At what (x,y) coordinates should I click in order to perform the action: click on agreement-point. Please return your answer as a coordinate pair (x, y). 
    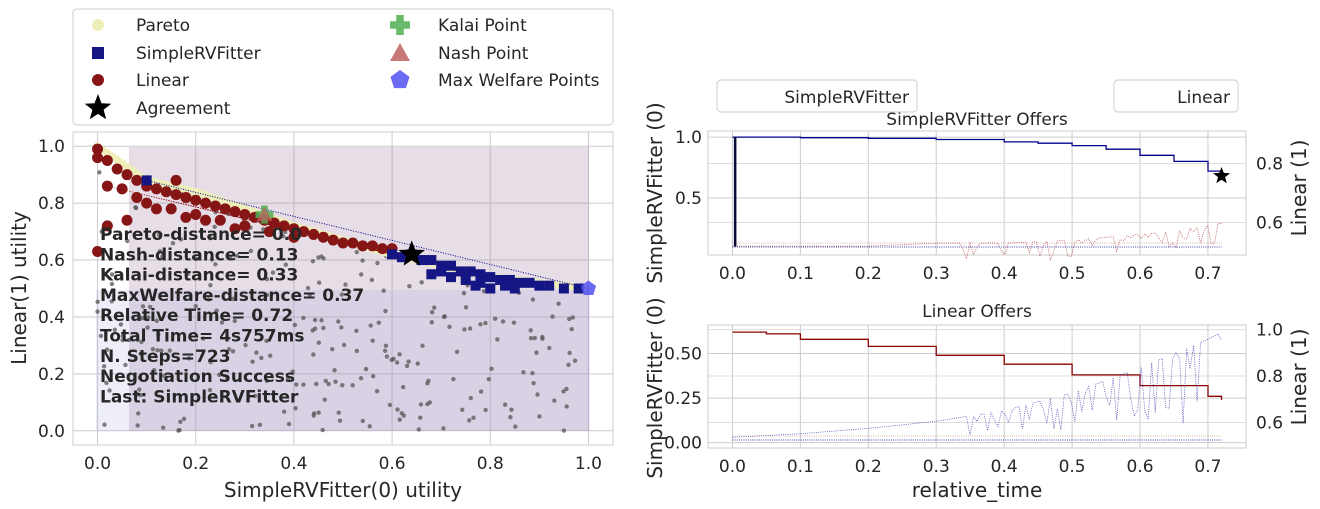
    Looking at the image, I should click on (411, 253).